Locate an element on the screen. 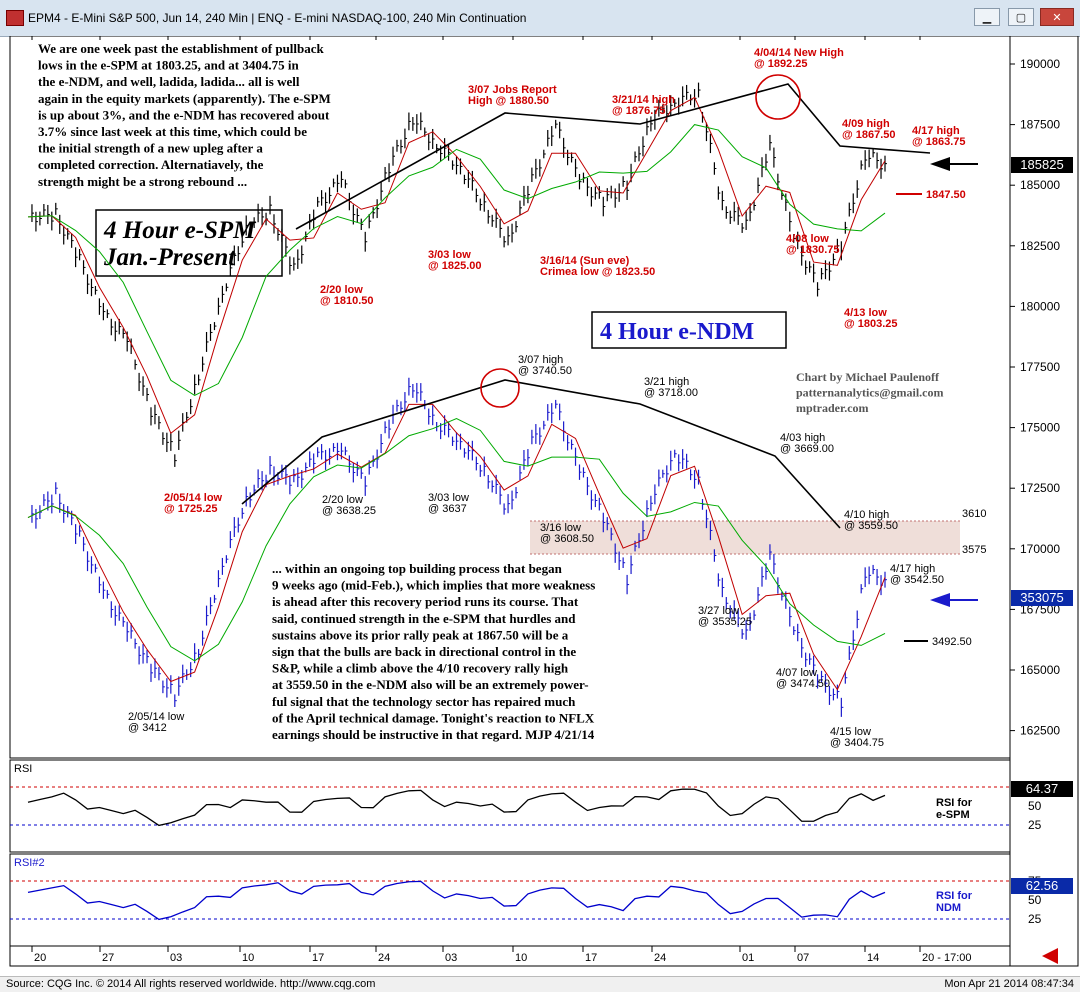 The height and width of the screenshot is (992, 1080). text-line: @ 1825.00 is located at coordinates (455, 266).